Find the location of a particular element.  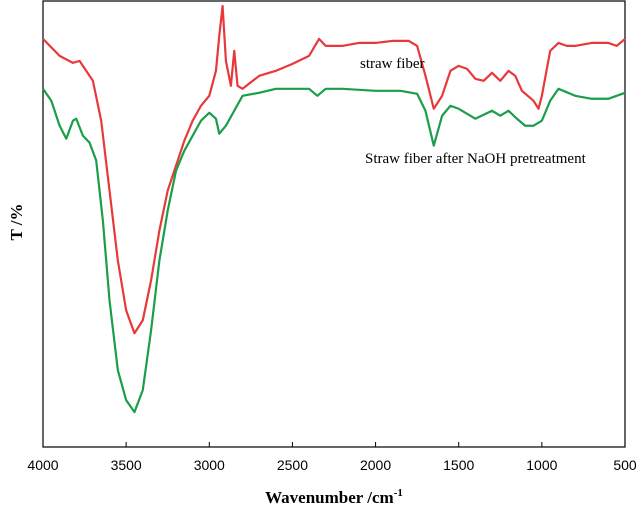

series-label: straw fiber is located at coordinates (392, 64).